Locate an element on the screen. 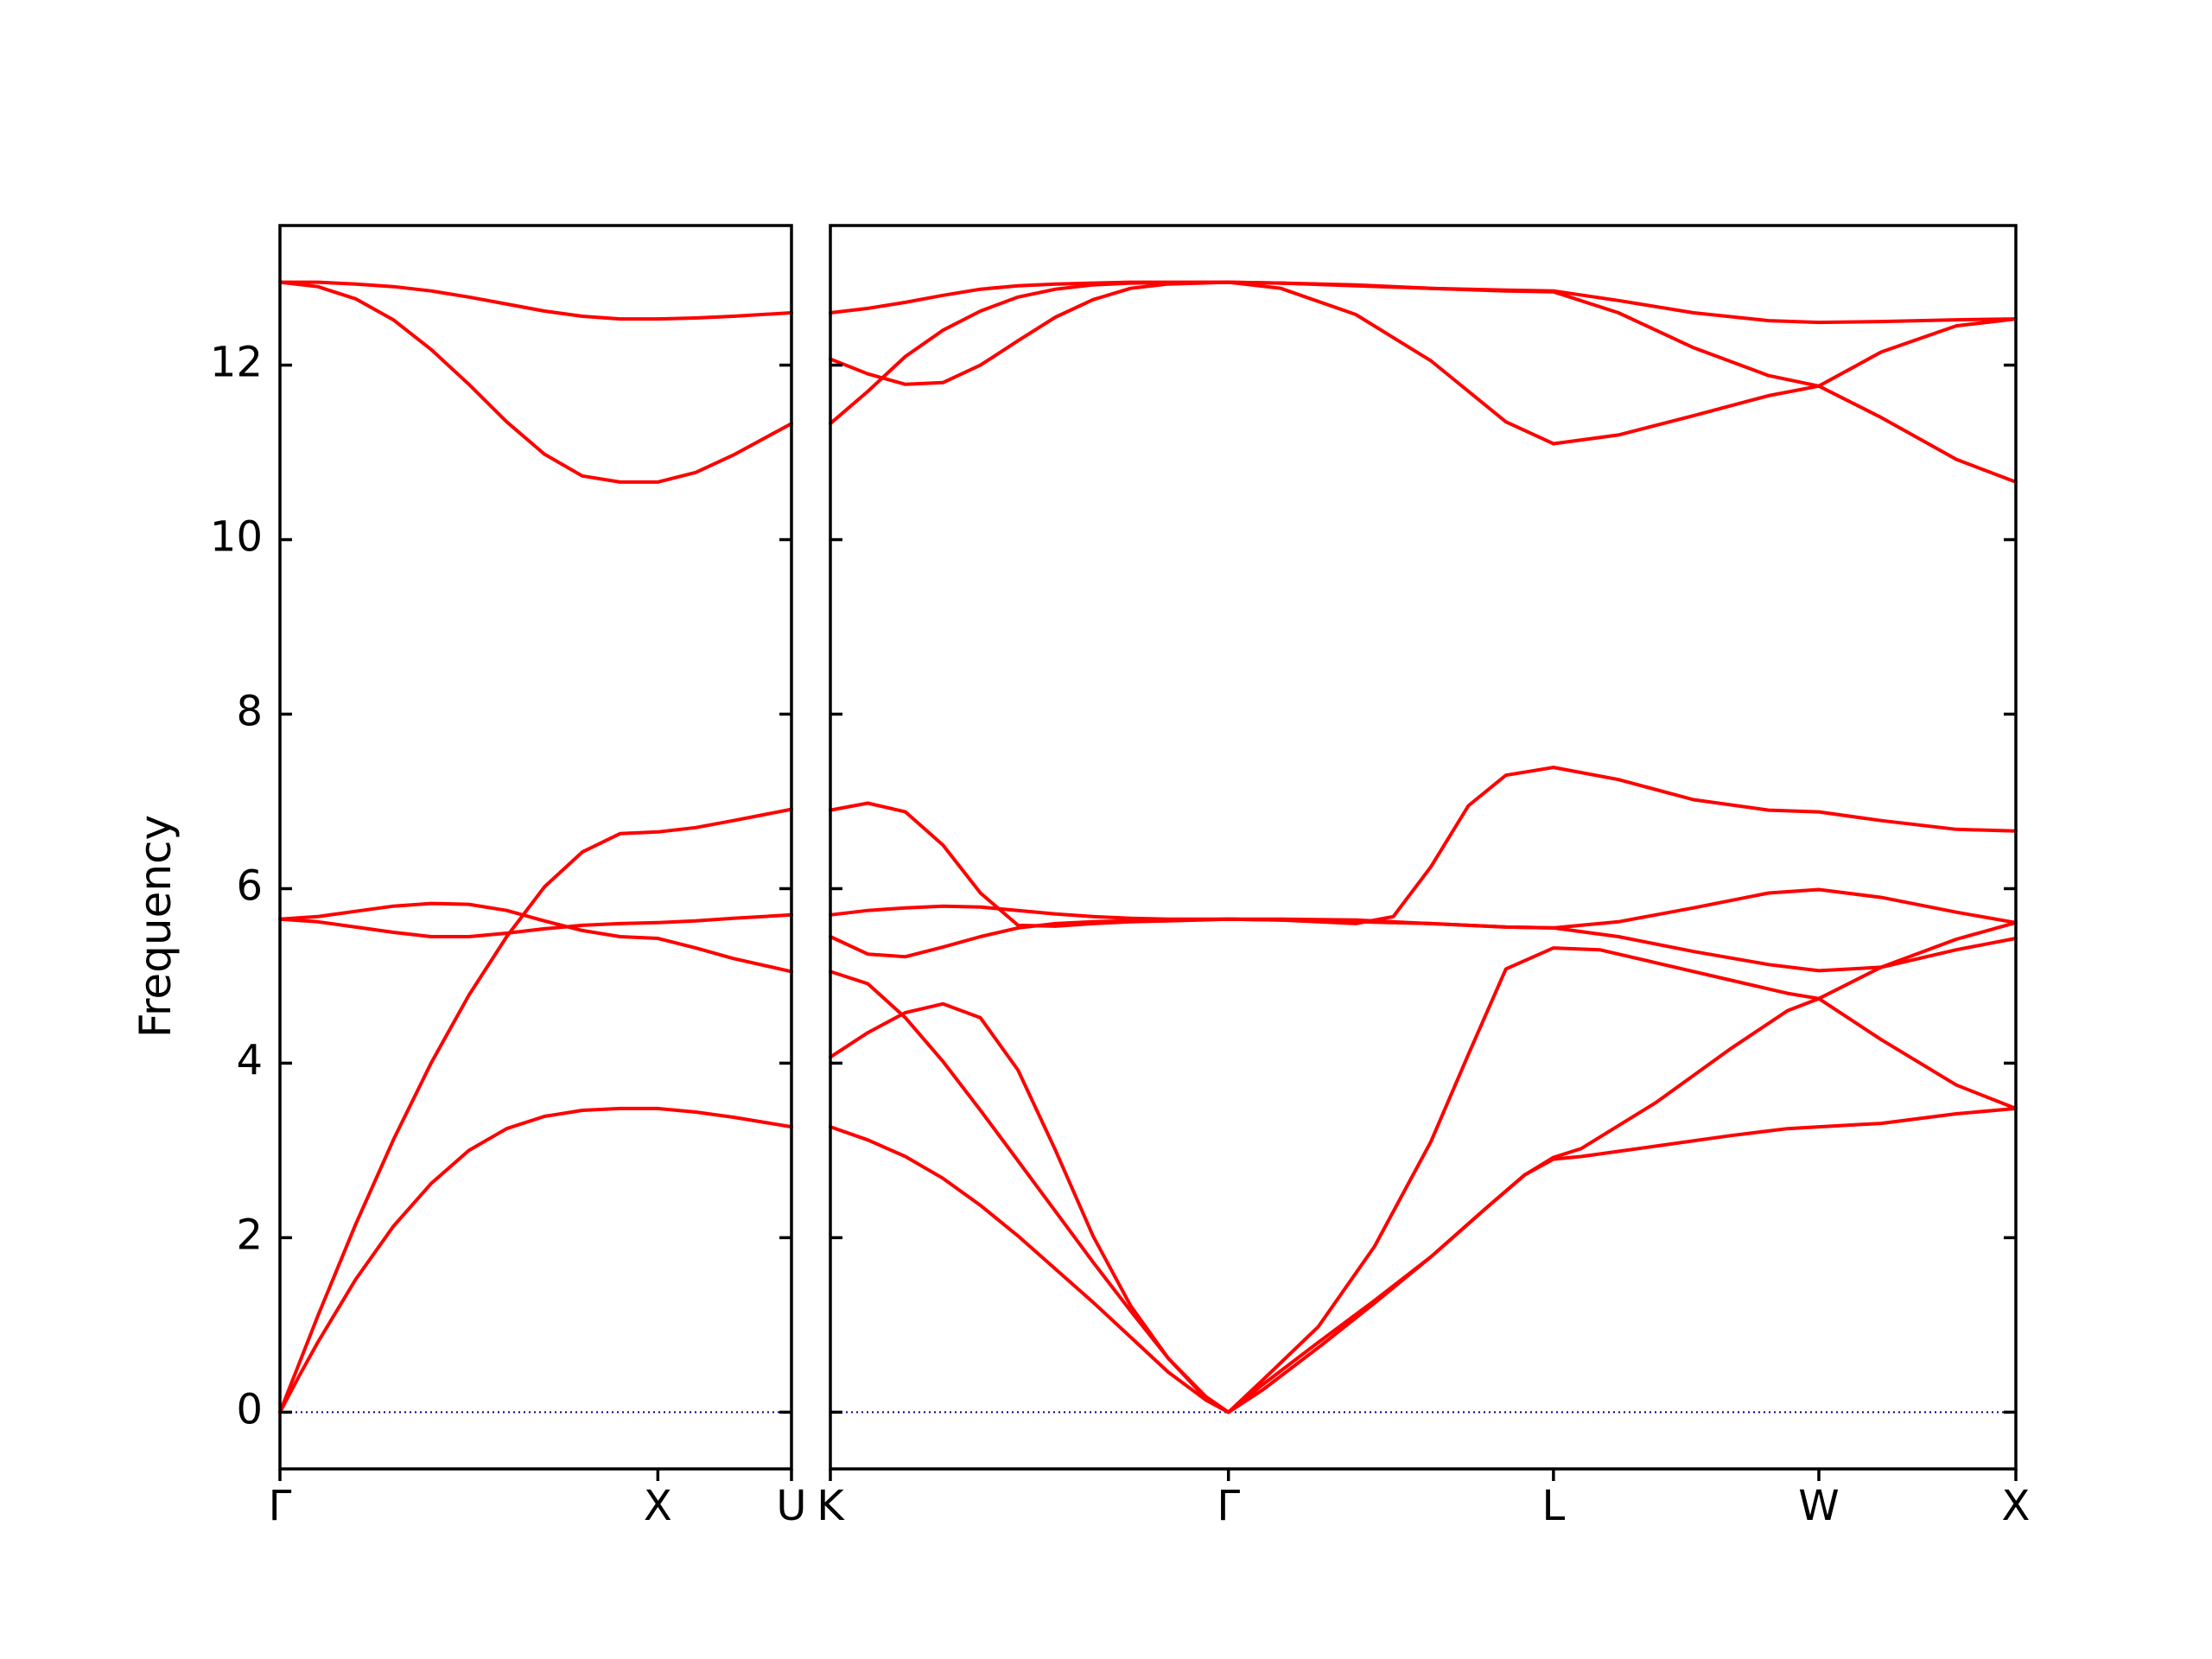  y-tick-label-4: 8 is located at coordinates (249, 712).